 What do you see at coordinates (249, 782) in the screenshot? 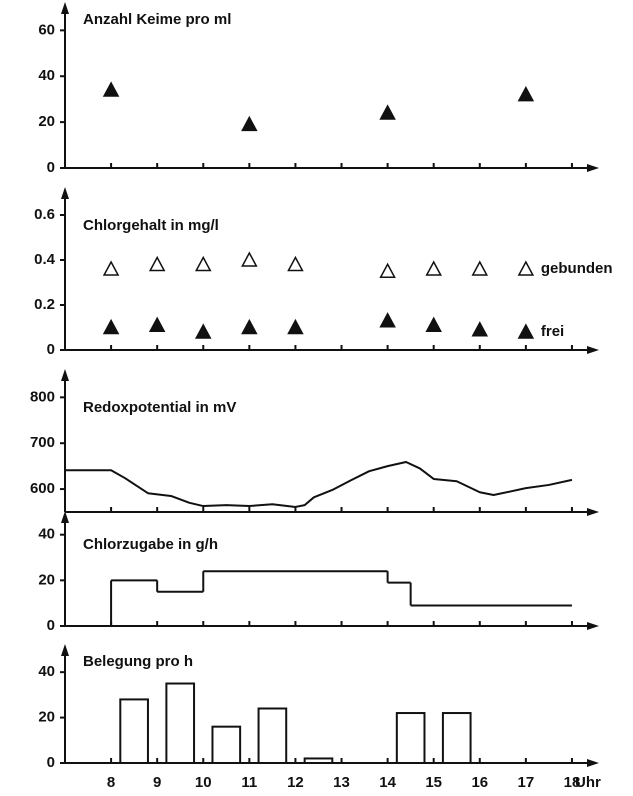
I see `x-tick-label: 11` at bounding box center [249, 782].